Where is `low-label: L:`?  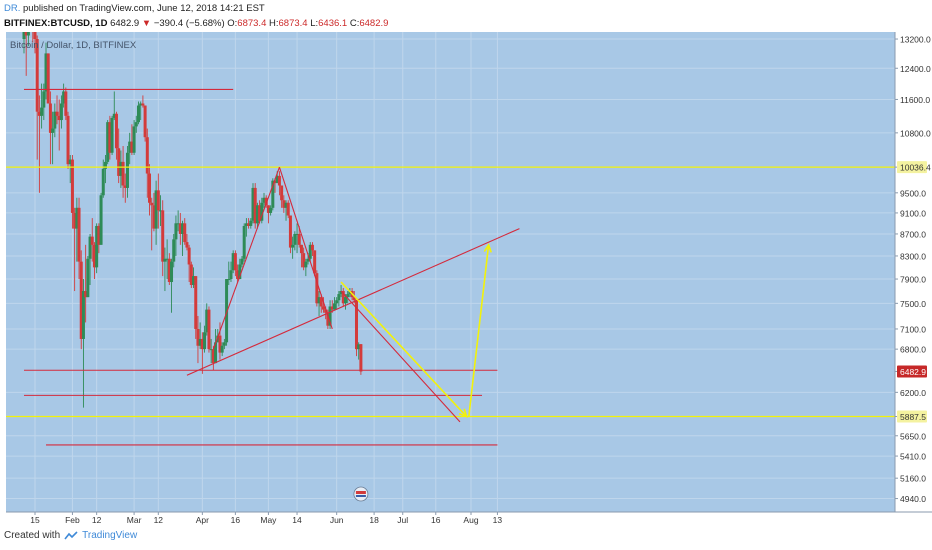
low-label: L: is located at coordinates (314, 23).